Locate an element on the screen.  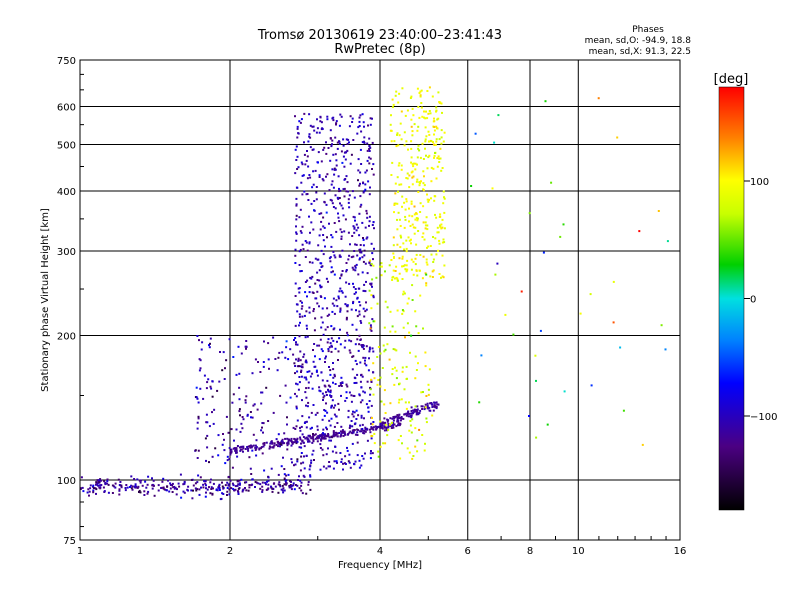
colorbar-label: [deg] is located at coordinates (731, 79).